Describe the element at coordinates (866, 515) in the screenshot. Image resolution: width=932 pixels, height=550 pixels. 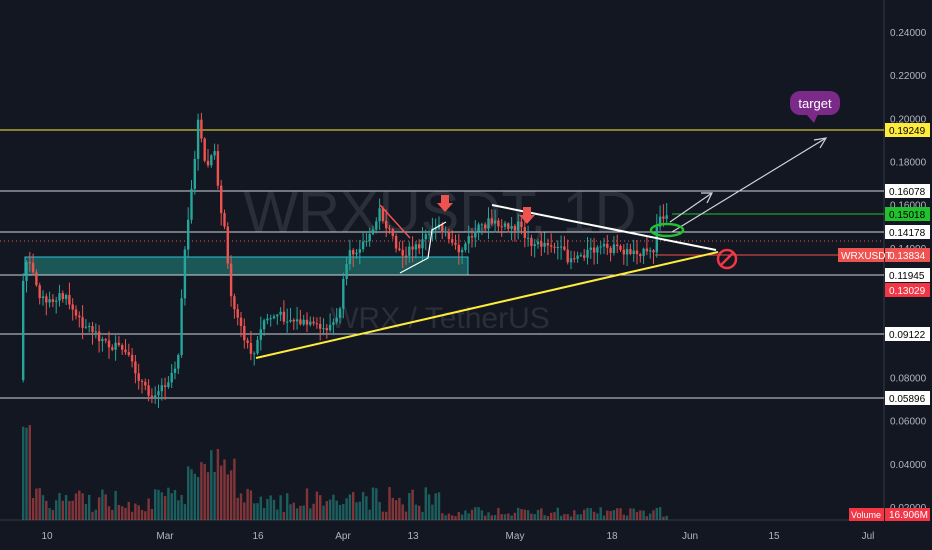
I see `svg-text: Volume` at that location.